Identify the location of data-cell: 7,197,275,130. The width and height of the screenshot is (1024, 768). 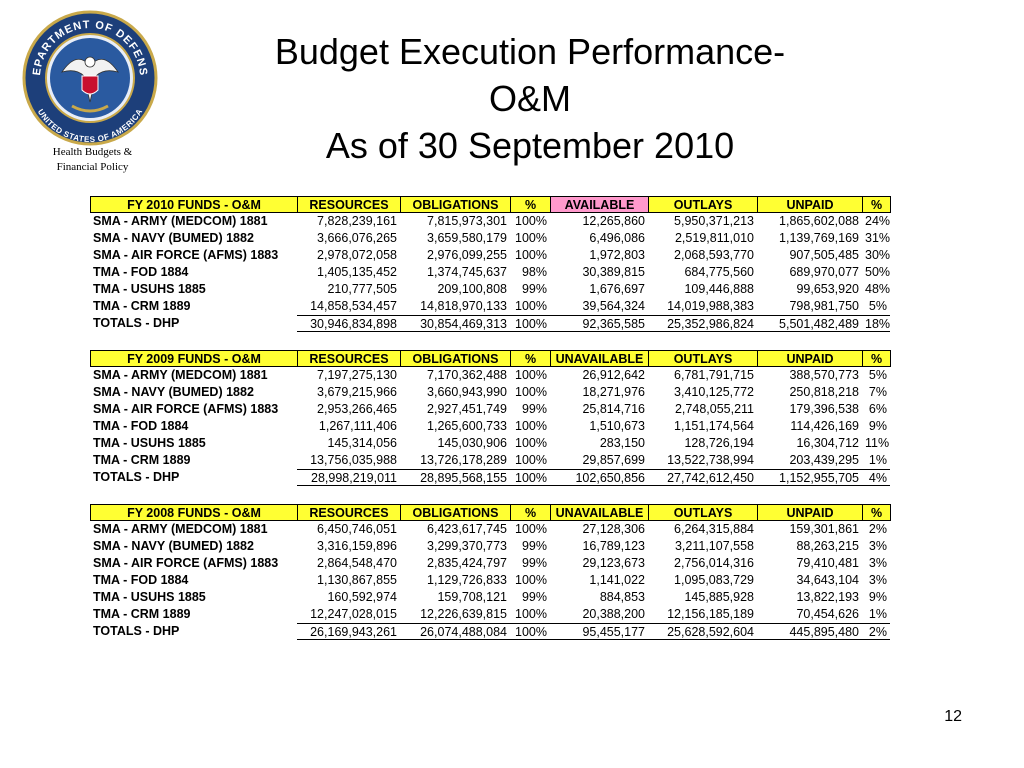
(357, 375).